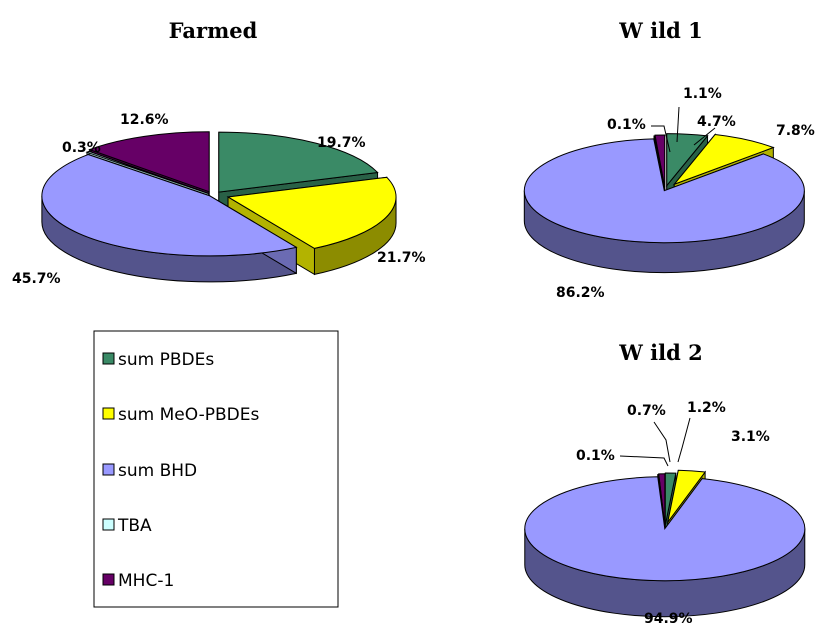  What do you see at coordinates (660, 352) in the screenshot?
I see `chart-title-wild-2: W ild 2` at bounding box center [660, 352].